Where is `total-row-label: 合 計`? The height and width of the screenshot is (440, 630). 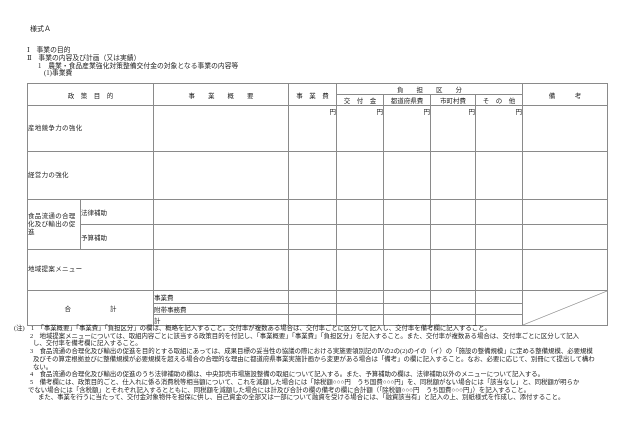 total-row-label: 合 計 is located at coordinates (90, 308).